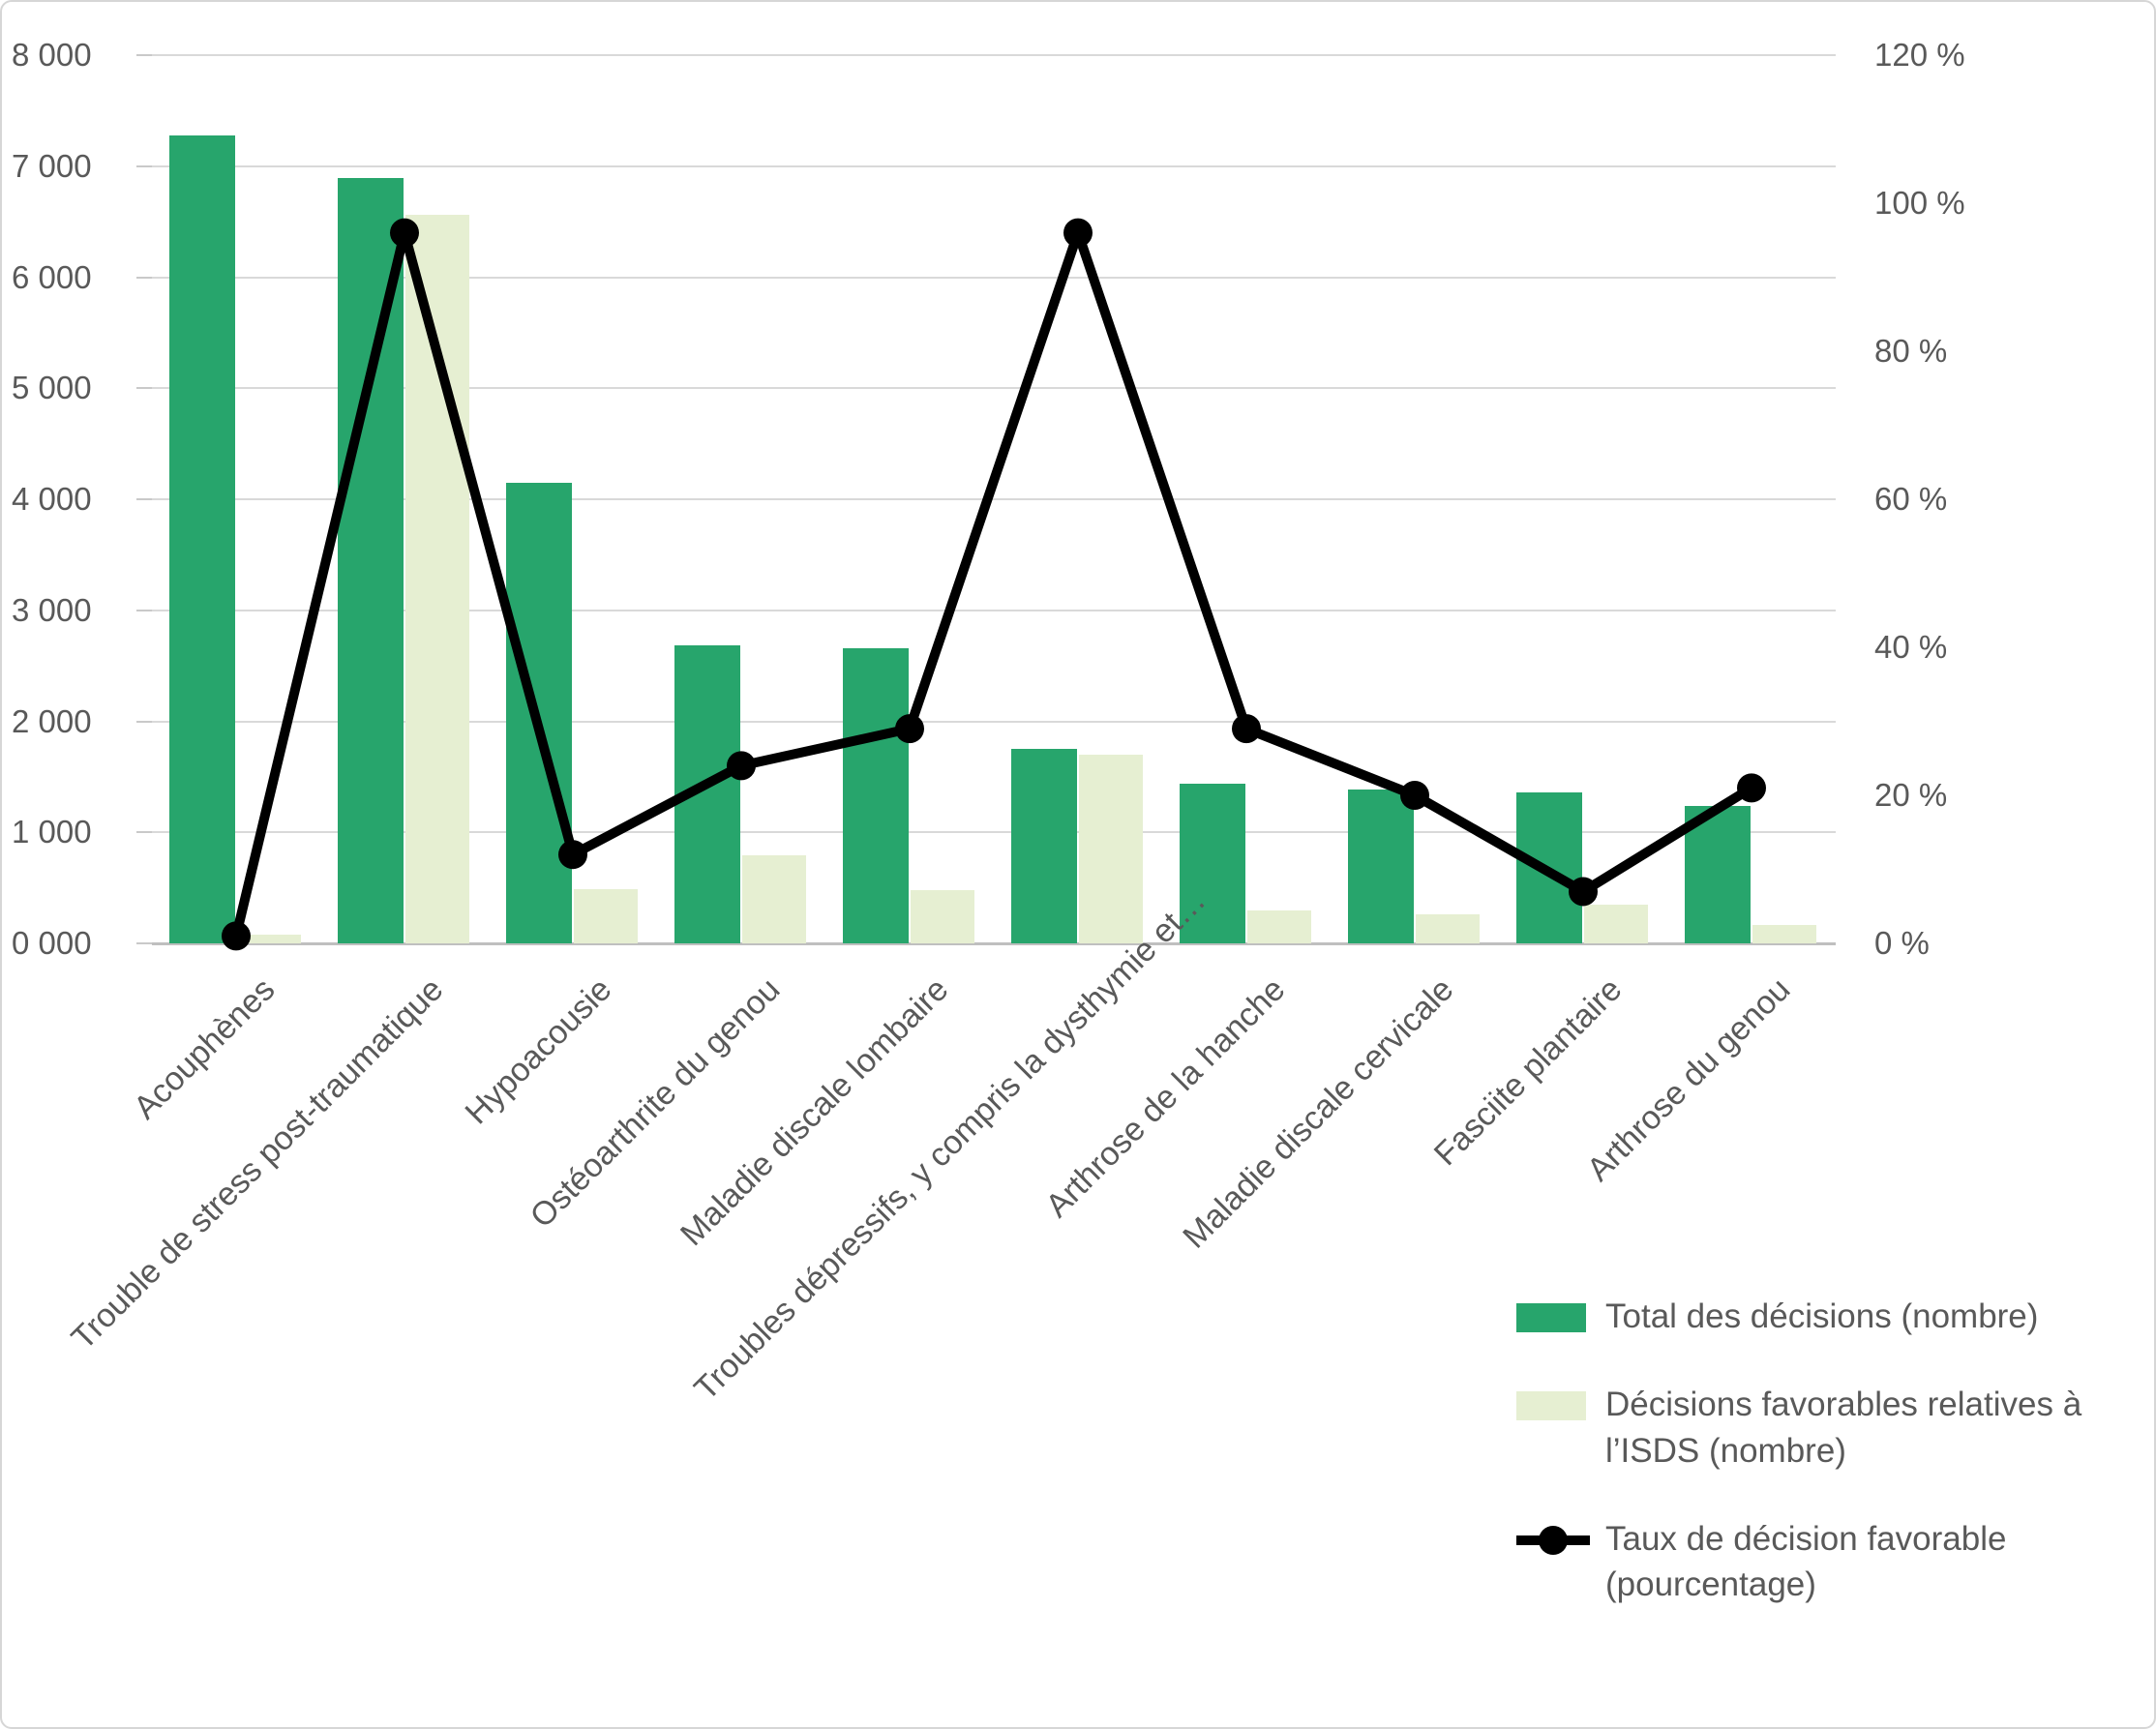  What do you see at coordinates (52, 943) in the screenshot?
I see `left-axis-label: 0 000` at bounding box center [52, 943].